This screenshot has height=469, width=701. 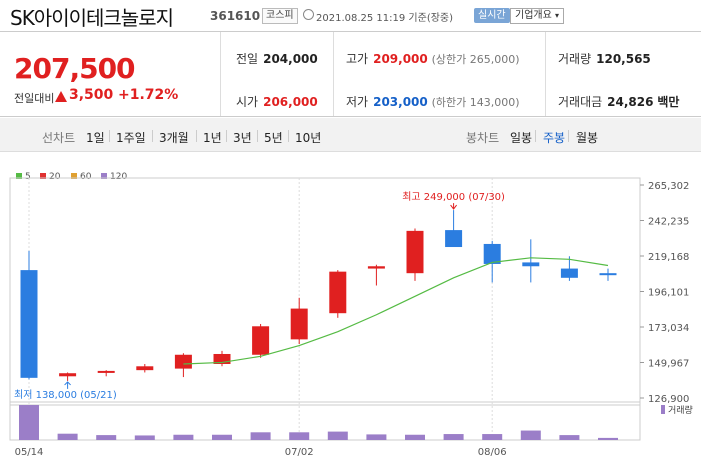 I want to click on volume-cell: 거래량 120,565, so click(x=604, y=58).